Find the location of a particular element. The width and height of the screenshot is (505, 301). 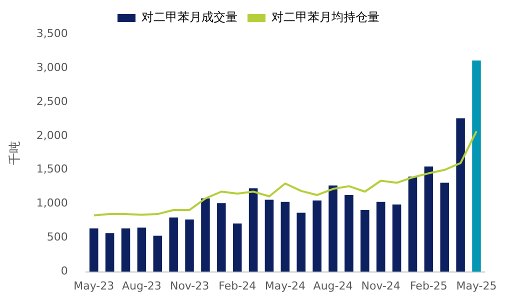

x-tick-label: Aug-23 is located at coordinates (142, 285).